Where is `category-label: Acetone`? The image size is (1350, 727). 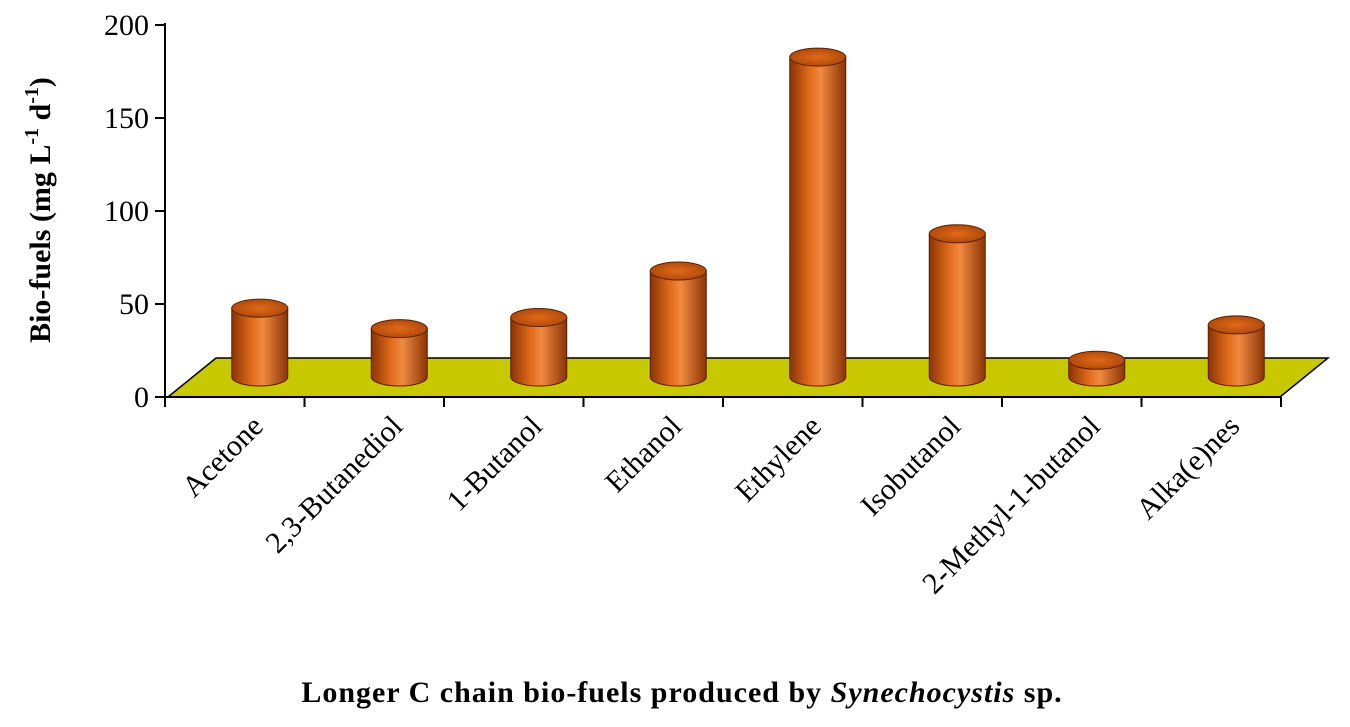 category-label: Acetone is located at coordinates (223, 457).